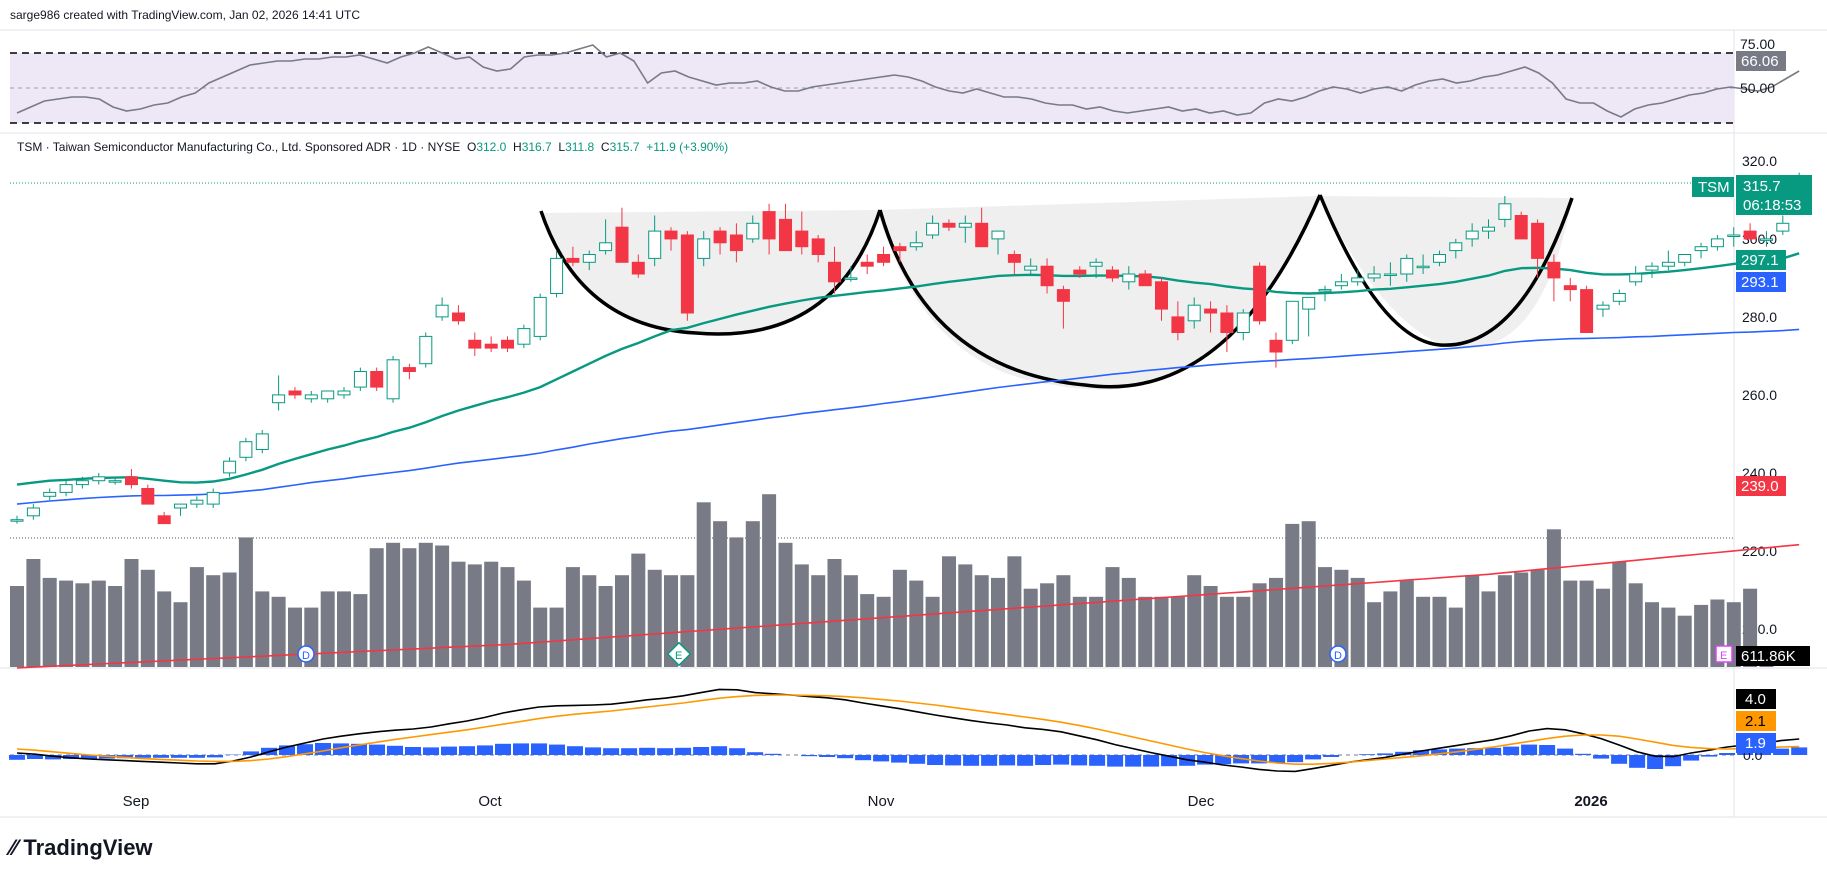 The height and width of the screenshot is (878, 1827). Describe the element at coordinates (1761, 61) in the screenshot. I see `rsi-value-tag-bg` at that location.